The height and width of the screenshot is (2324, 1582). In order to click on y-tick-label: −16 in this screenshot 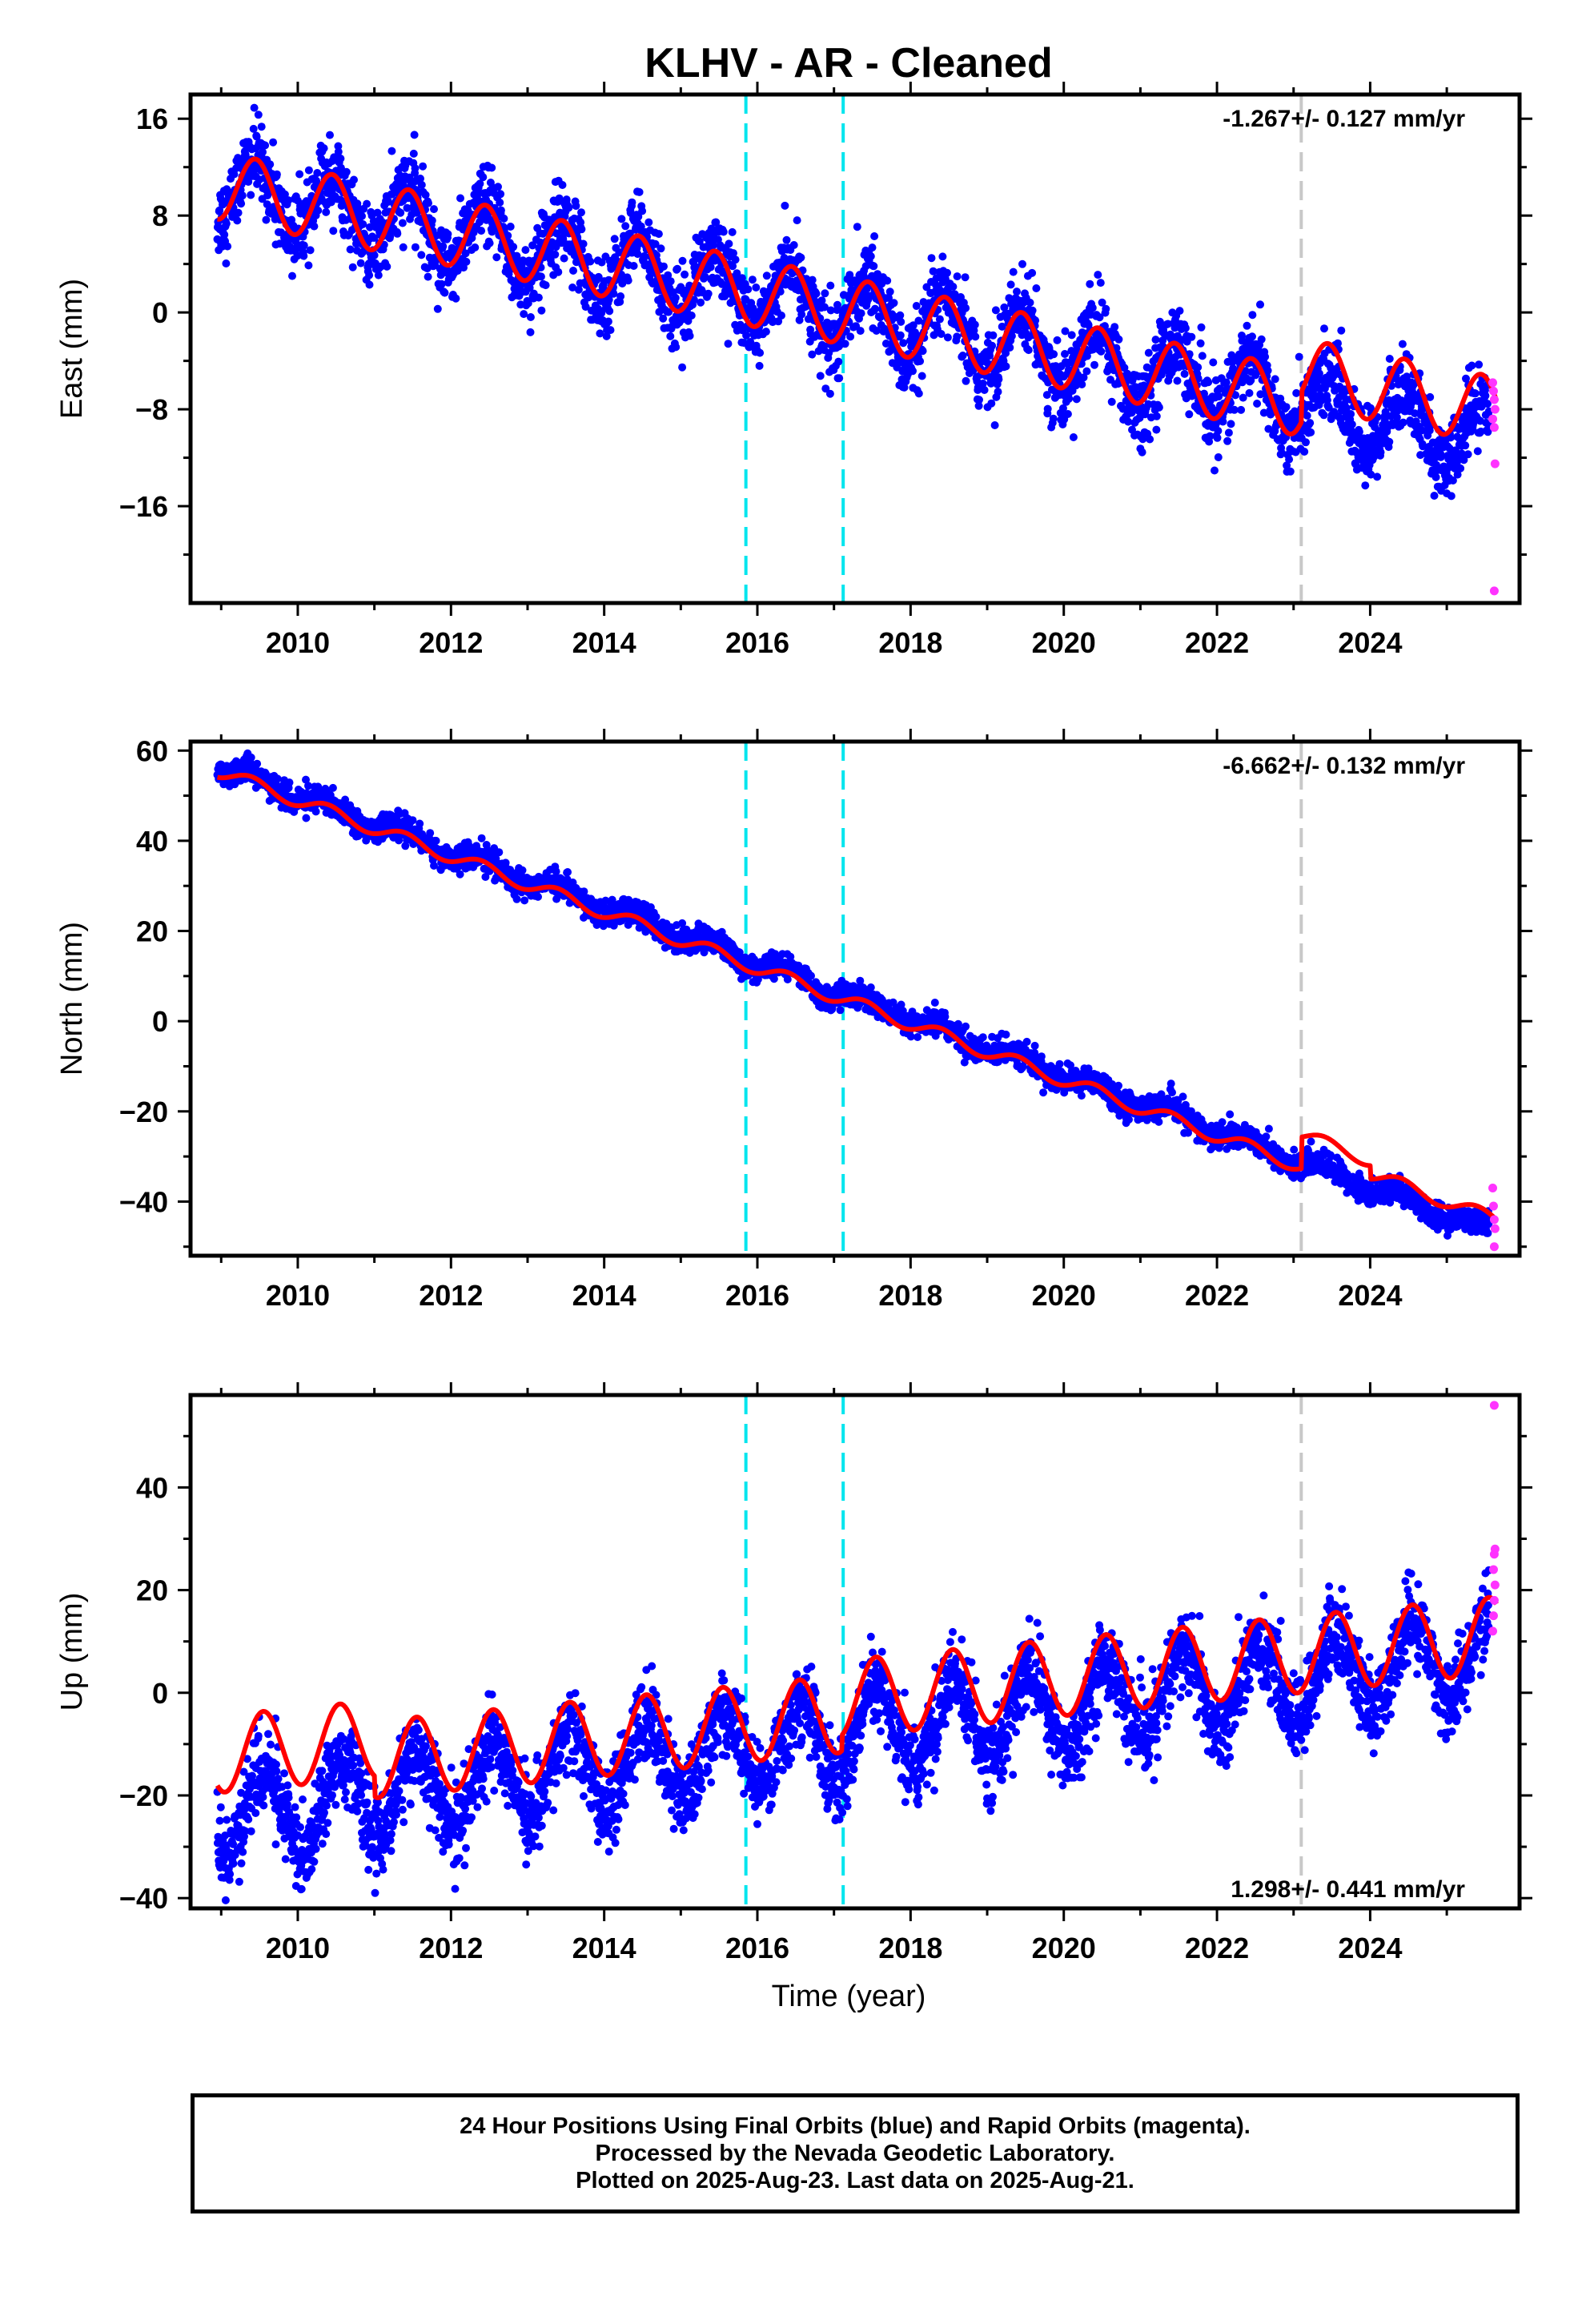, I will do `click(144, 506)`.